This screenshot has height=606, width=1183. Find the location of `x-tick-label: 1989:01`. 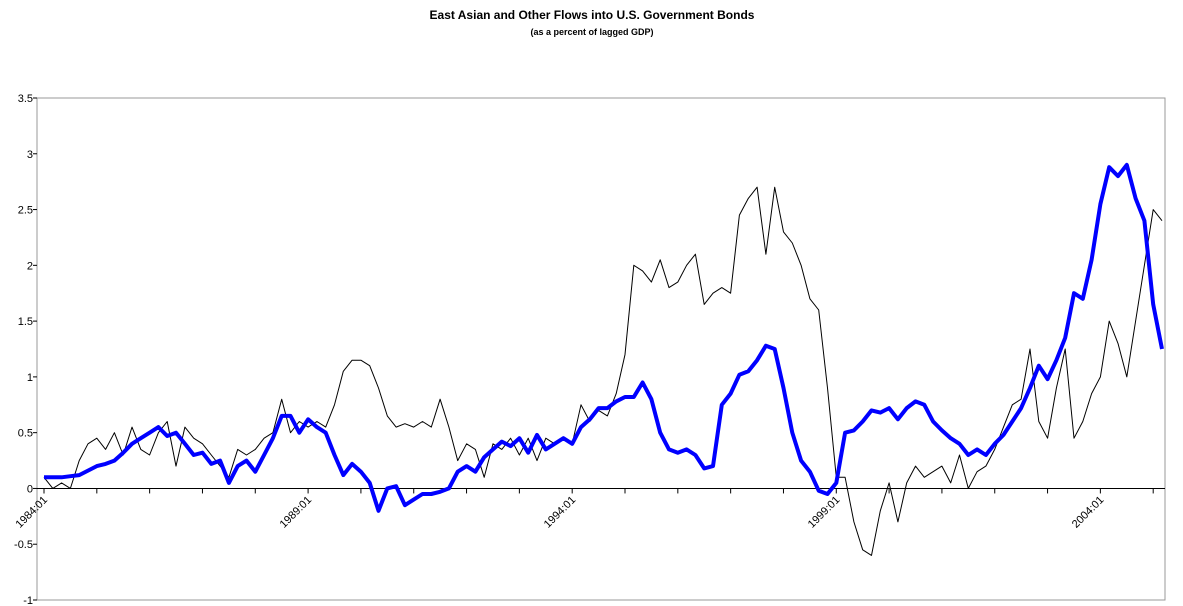

x-tick-label: 1989:01 is located at coordinates (296, 512).